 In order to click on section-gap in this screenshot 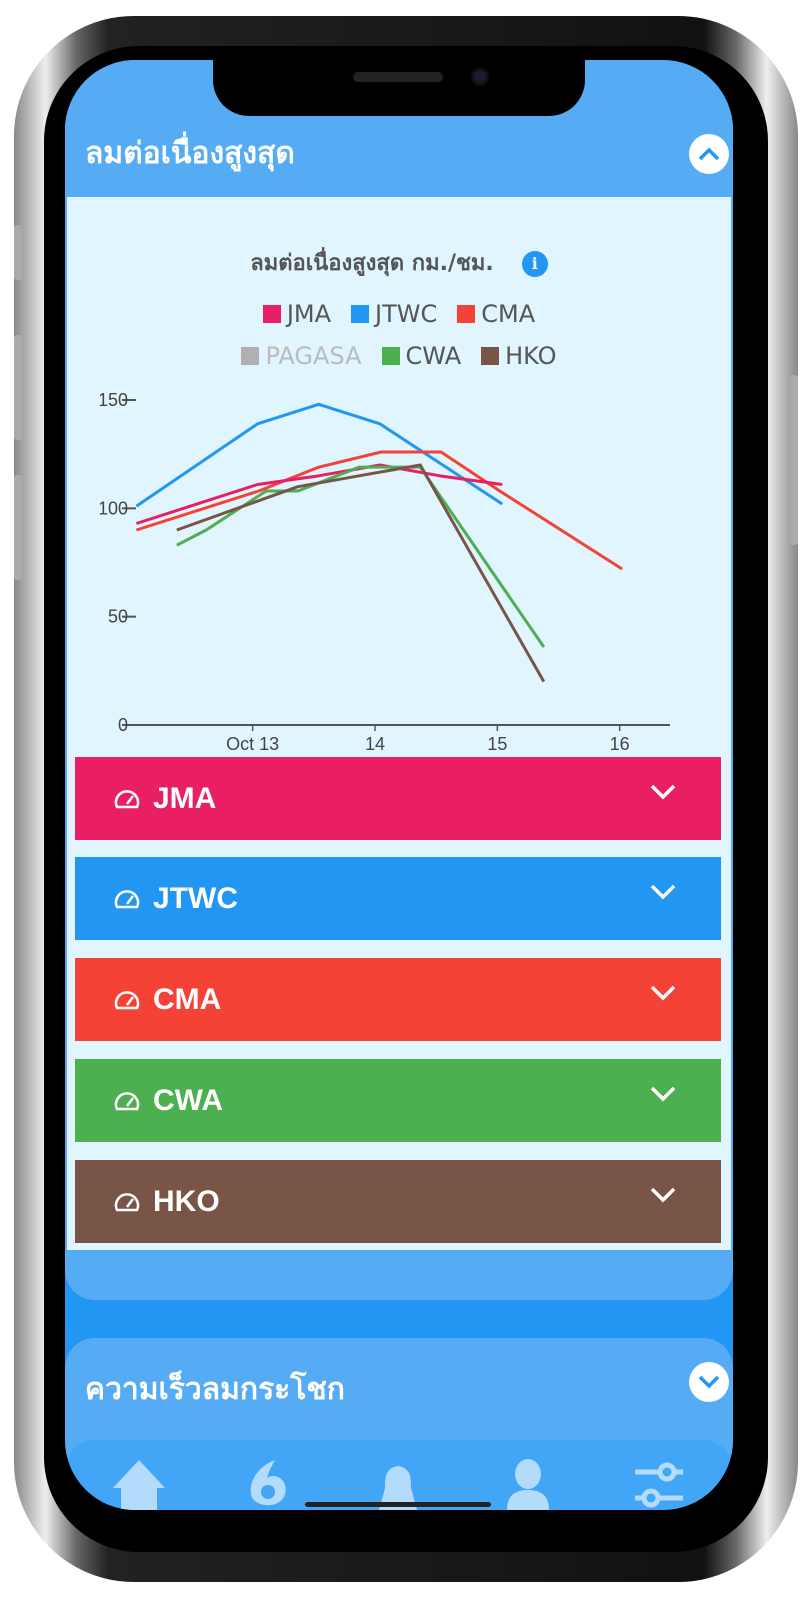, I will do `click(399, 1320)`.